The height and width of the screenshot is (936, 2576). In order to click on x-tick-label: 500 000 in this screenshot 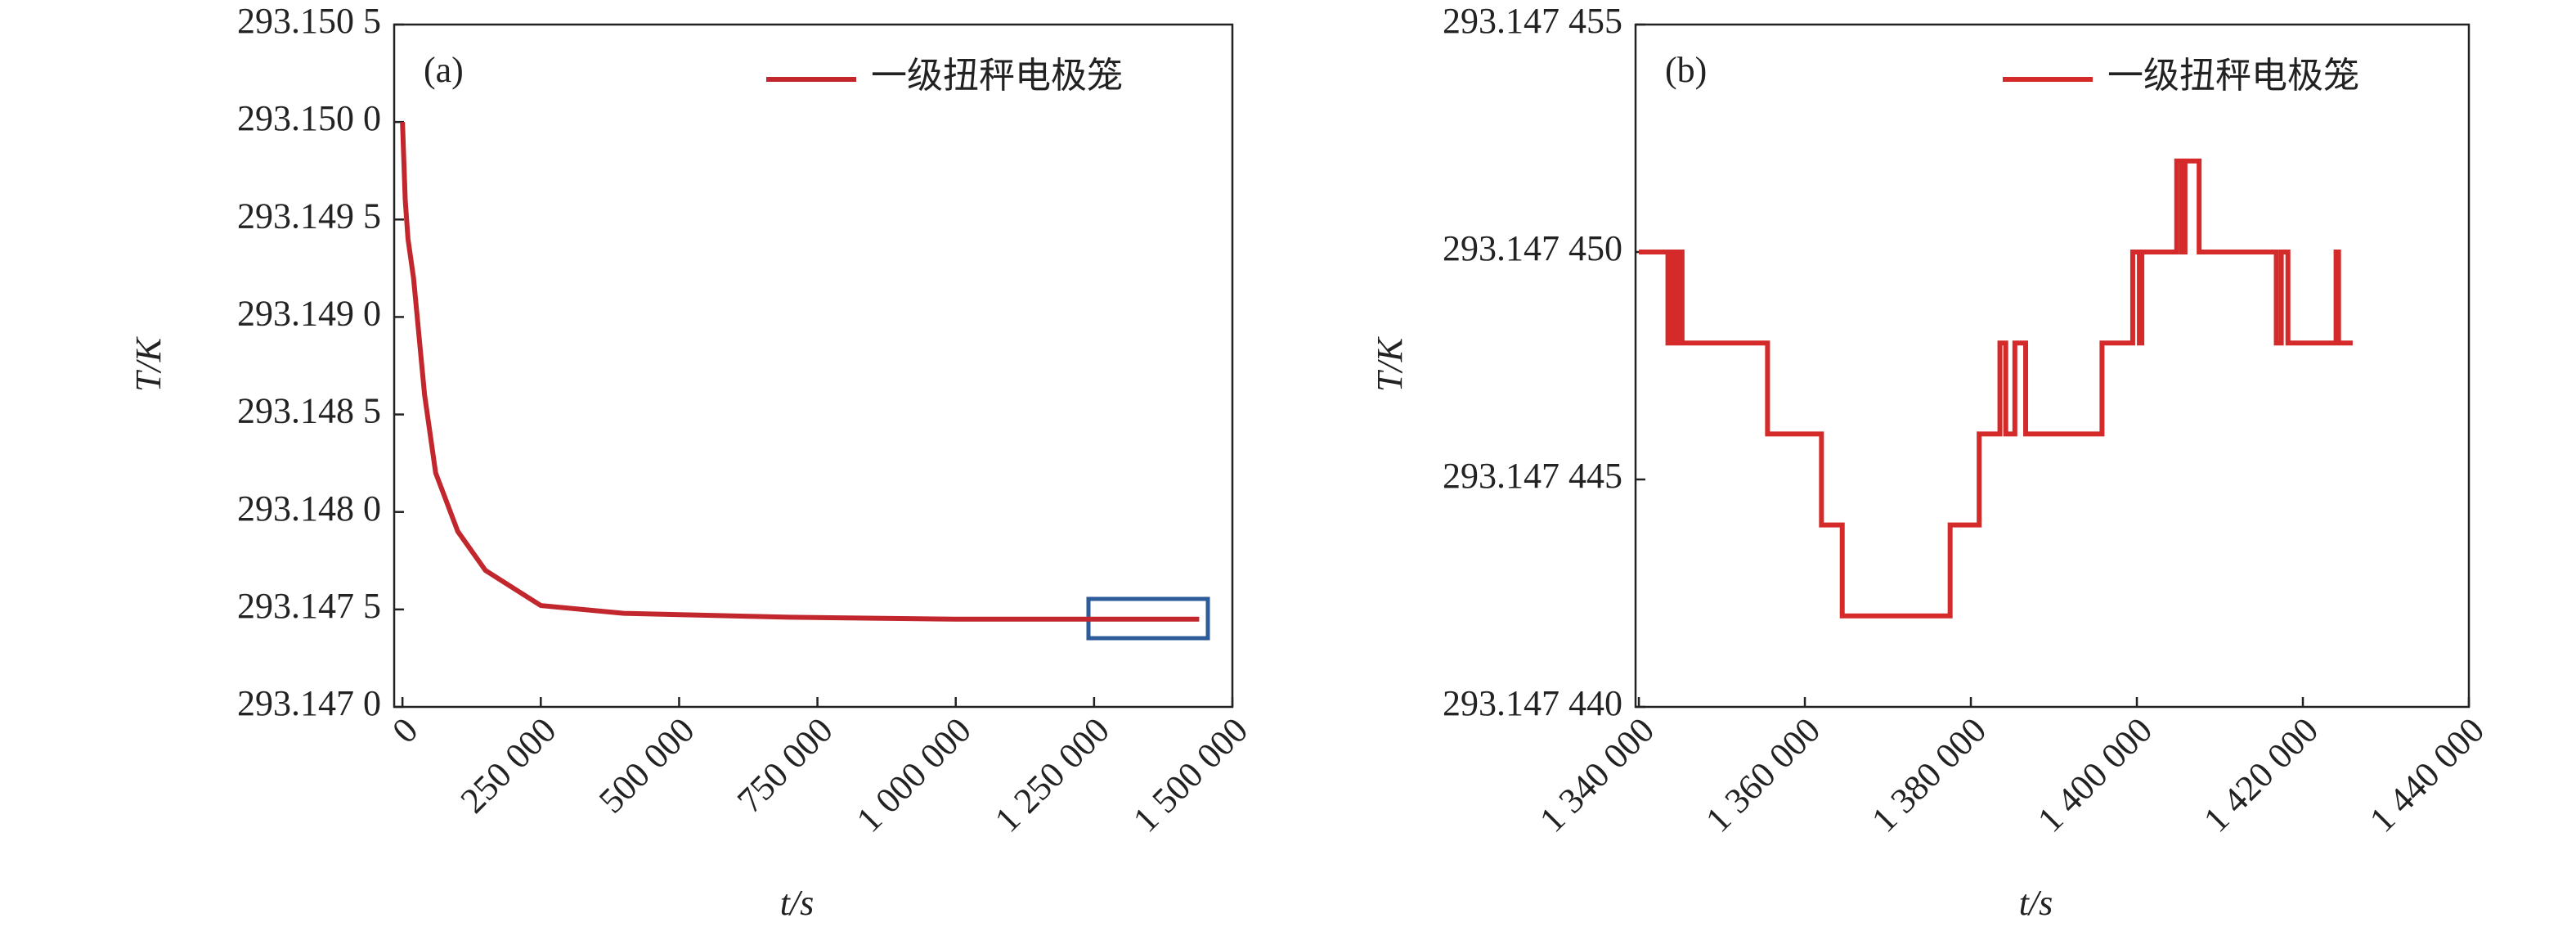, I will do `click(646, 766)`.